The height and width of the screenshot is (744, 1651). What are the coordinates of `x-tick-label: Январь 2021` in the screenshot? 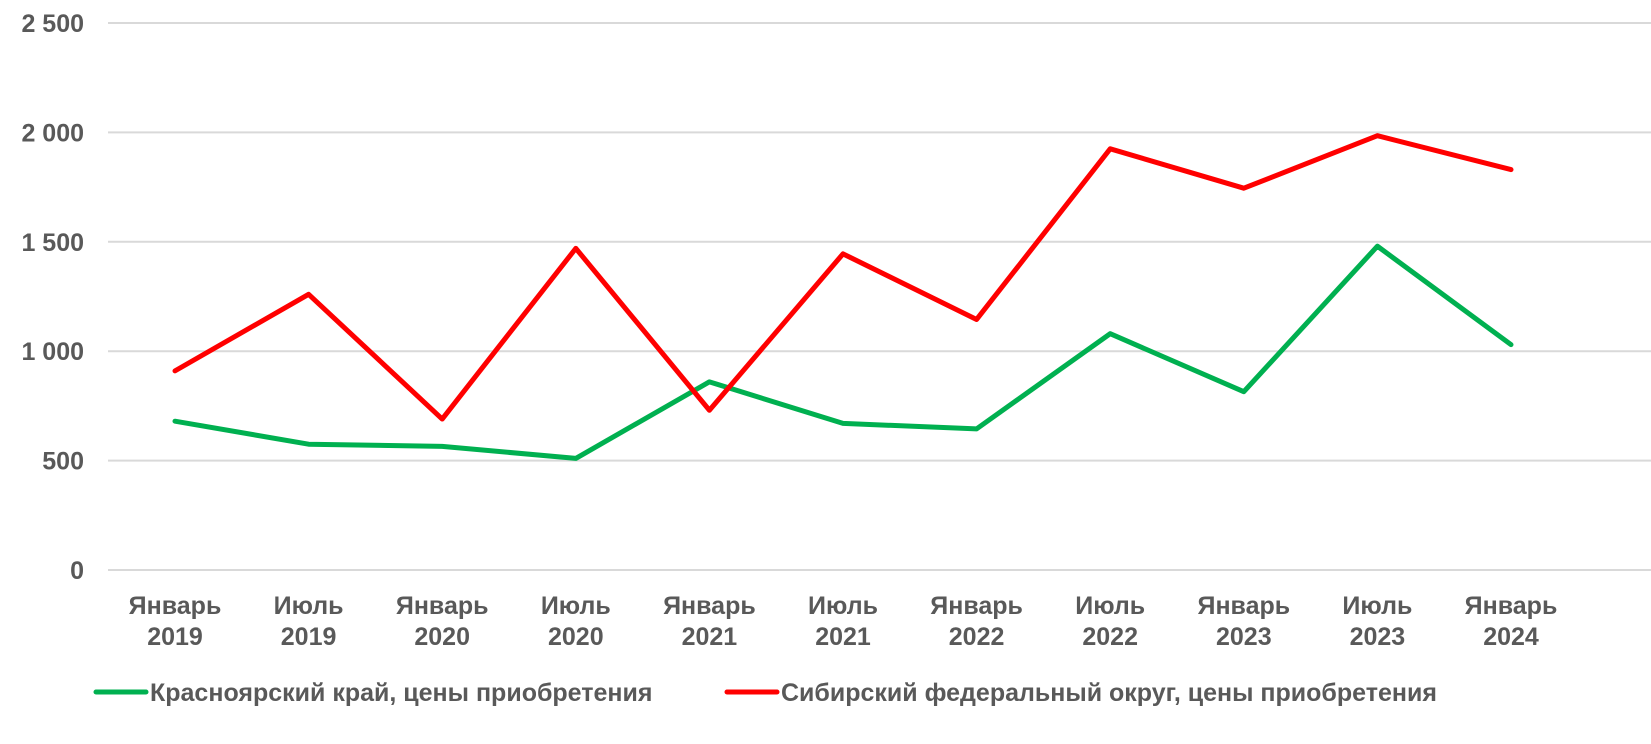 It's located at (709, 621).